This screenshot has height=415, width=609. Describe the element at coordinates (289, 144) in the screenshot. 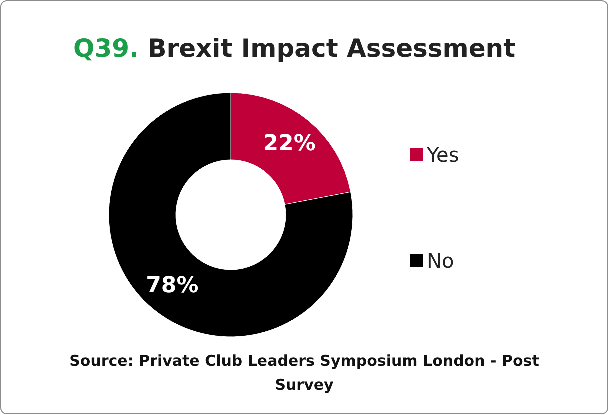

I see `data-label: 22%` at that location.